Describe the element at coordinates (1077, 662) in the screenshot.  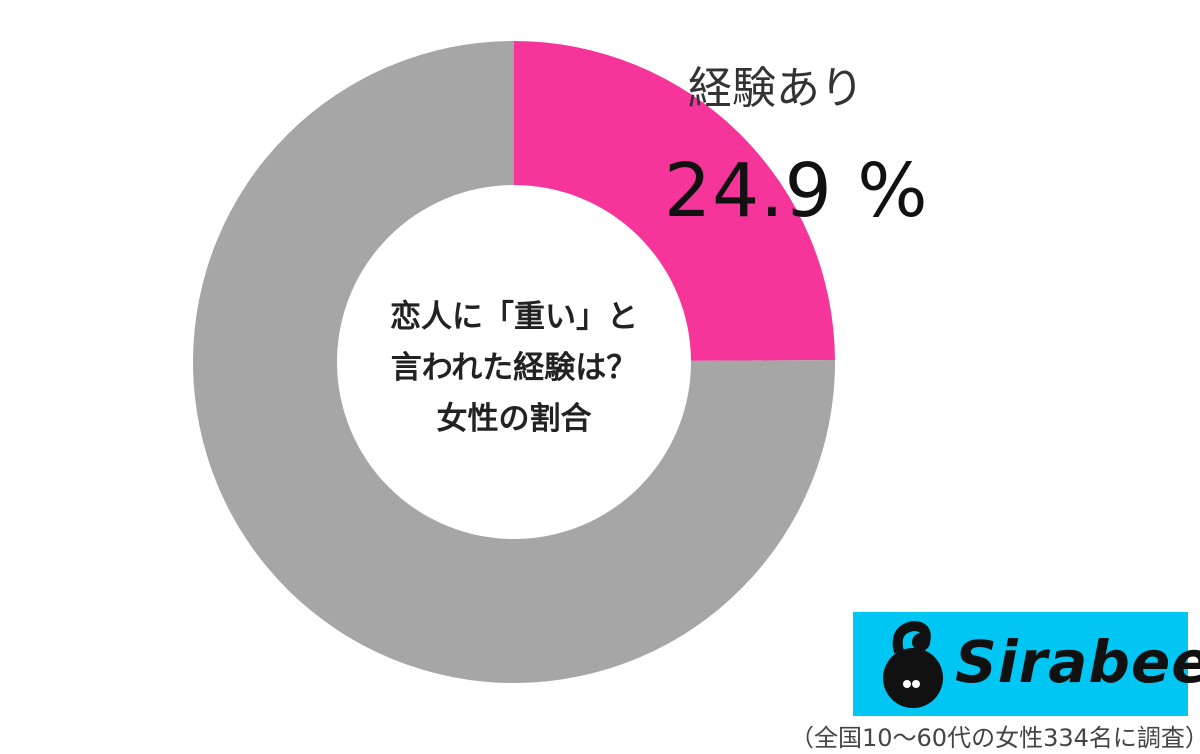
I see `logo-text: Sirabee` at that location.